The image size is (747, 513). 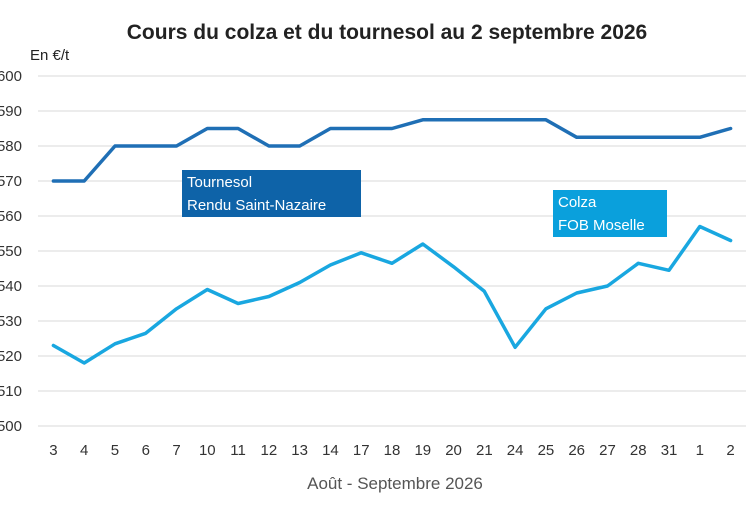 I want to click on x-tick-label: 12, so click(x=269, y=450).